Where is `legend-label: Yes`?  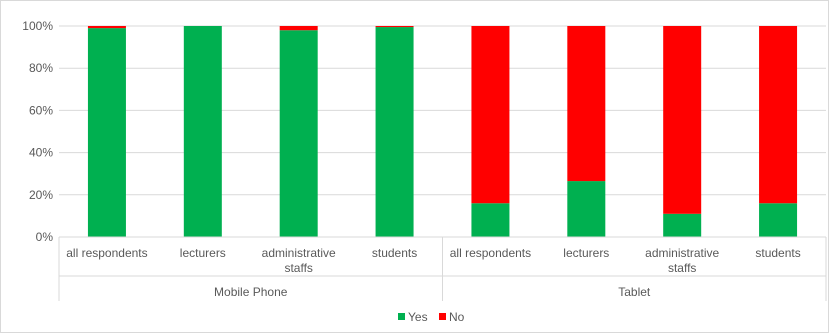 legend-label: Yes is located at coordinates (418, 317).